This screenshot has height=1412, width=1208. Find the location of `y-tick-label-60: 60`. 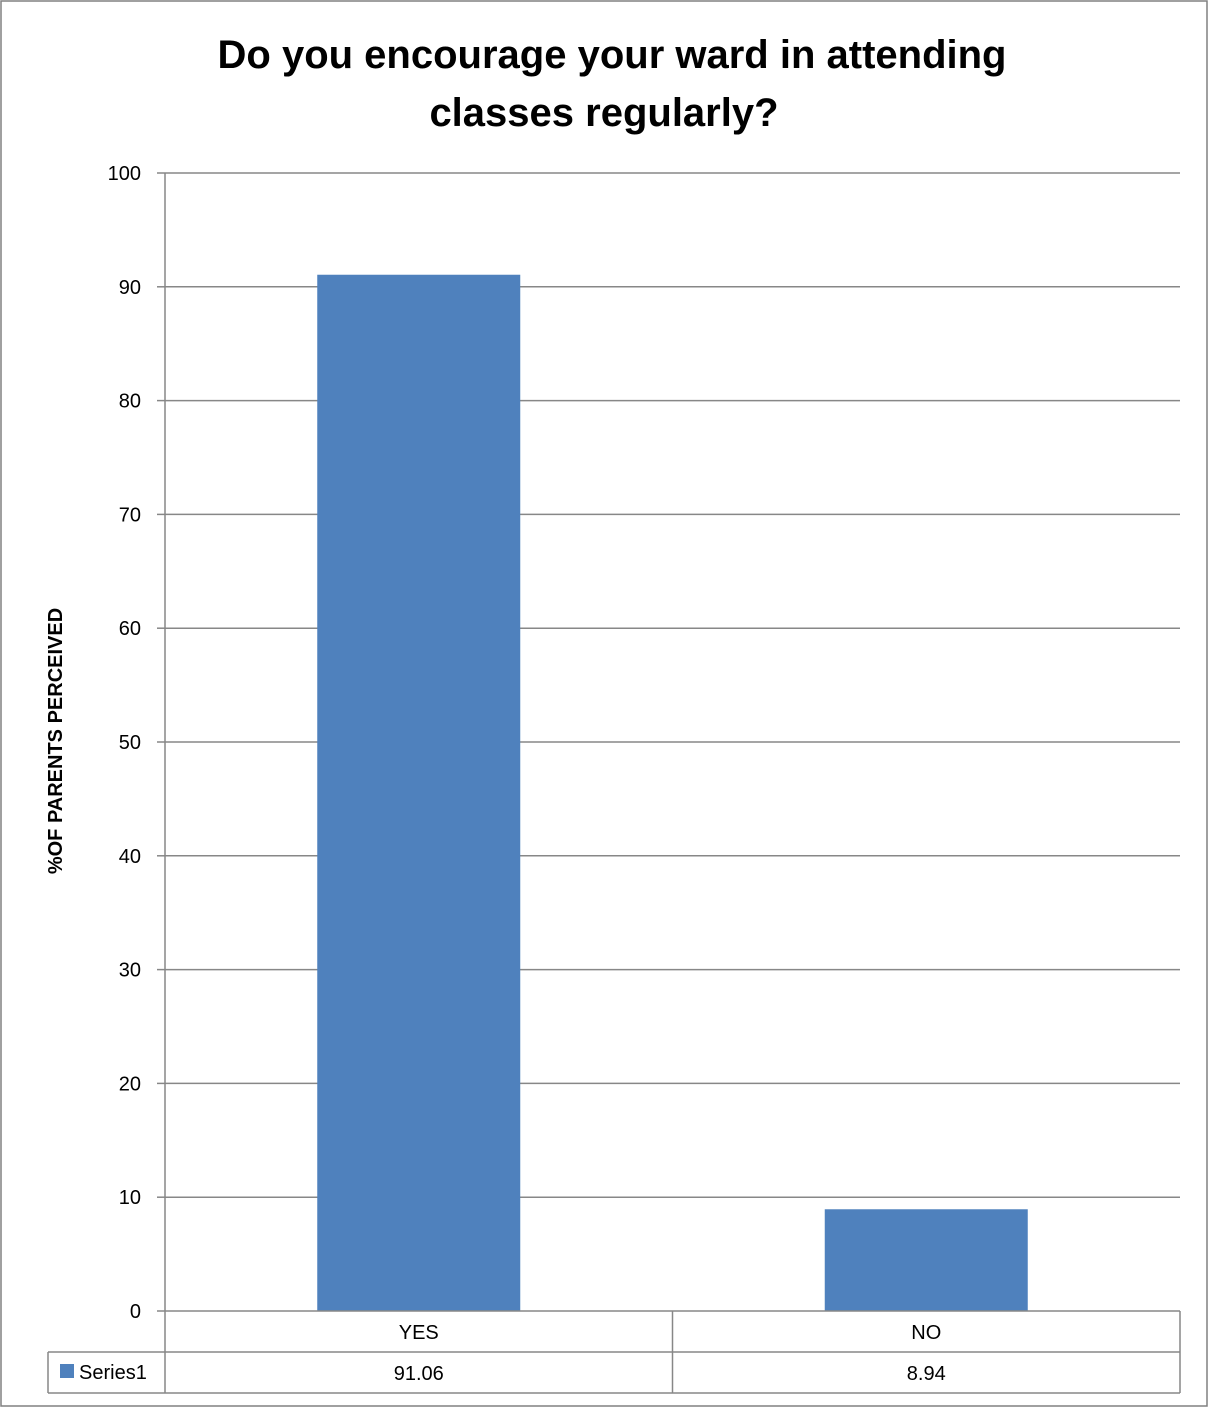

y-tick-label-60: 60 is located at coordinates (130, 629).